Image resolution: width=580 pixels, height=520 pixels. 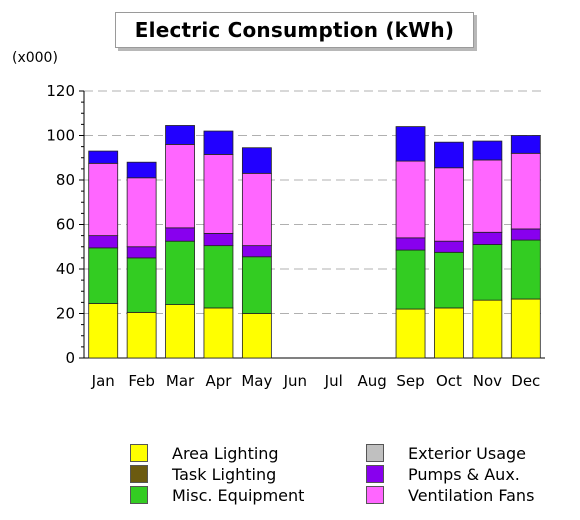 What do you see at coordinates (256, 381) in the screenshot?
I see `x-tick-label: May` at bounding box center [256, 381].